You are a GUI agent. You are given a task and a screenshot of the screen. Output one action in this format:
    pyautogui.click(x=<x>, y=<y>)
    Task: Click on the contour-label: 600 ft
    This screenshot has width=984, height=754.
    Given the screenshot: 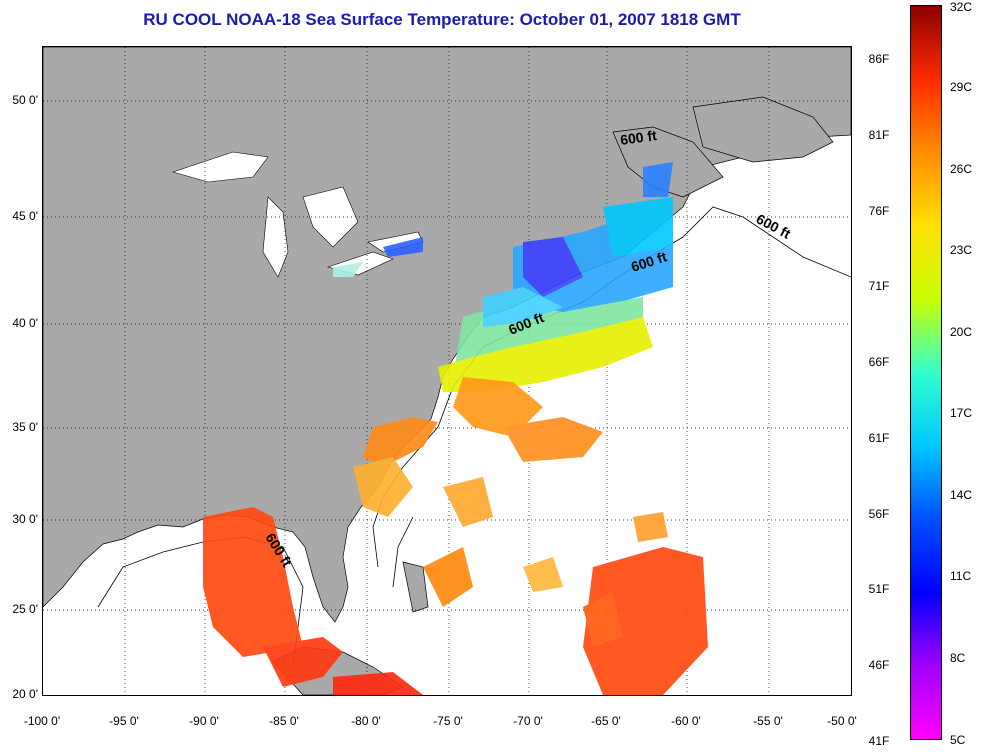 What is the action you would take?
    pyautogui.click(x=638, y=137)
    